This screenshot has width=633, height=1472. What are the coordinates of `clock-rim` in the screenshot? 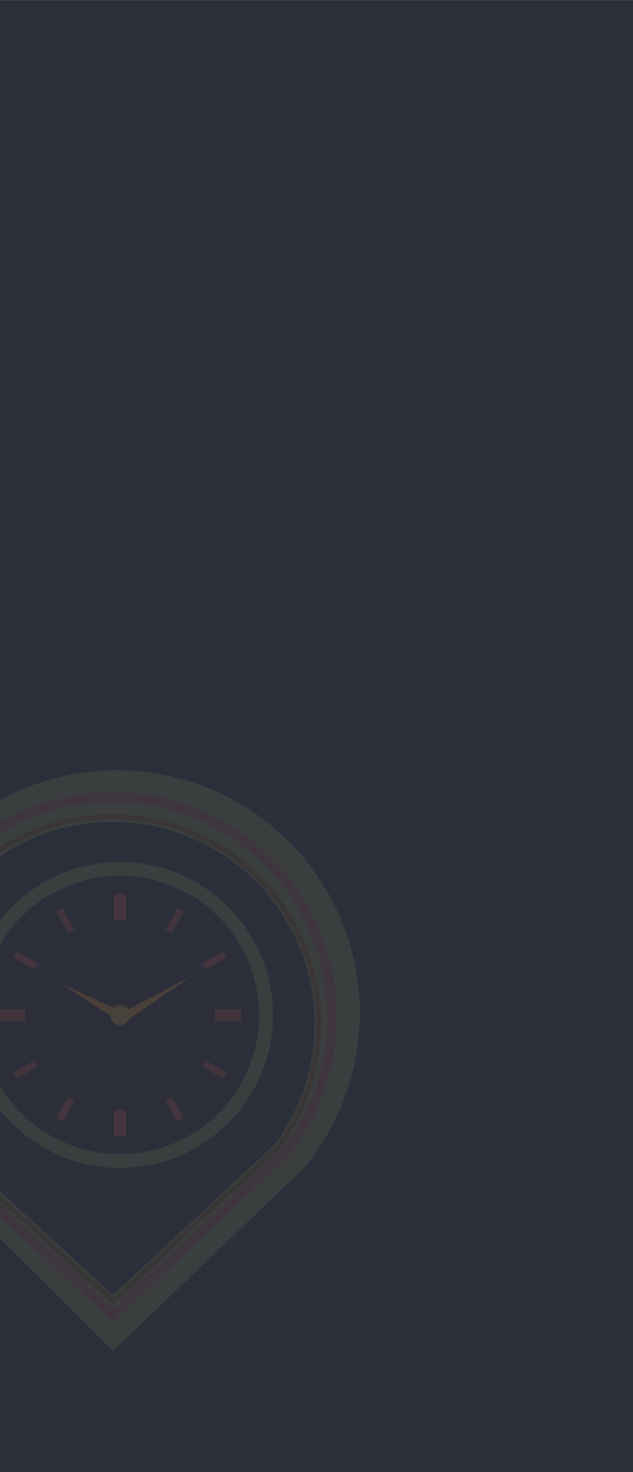 It's located at (136, 1015).